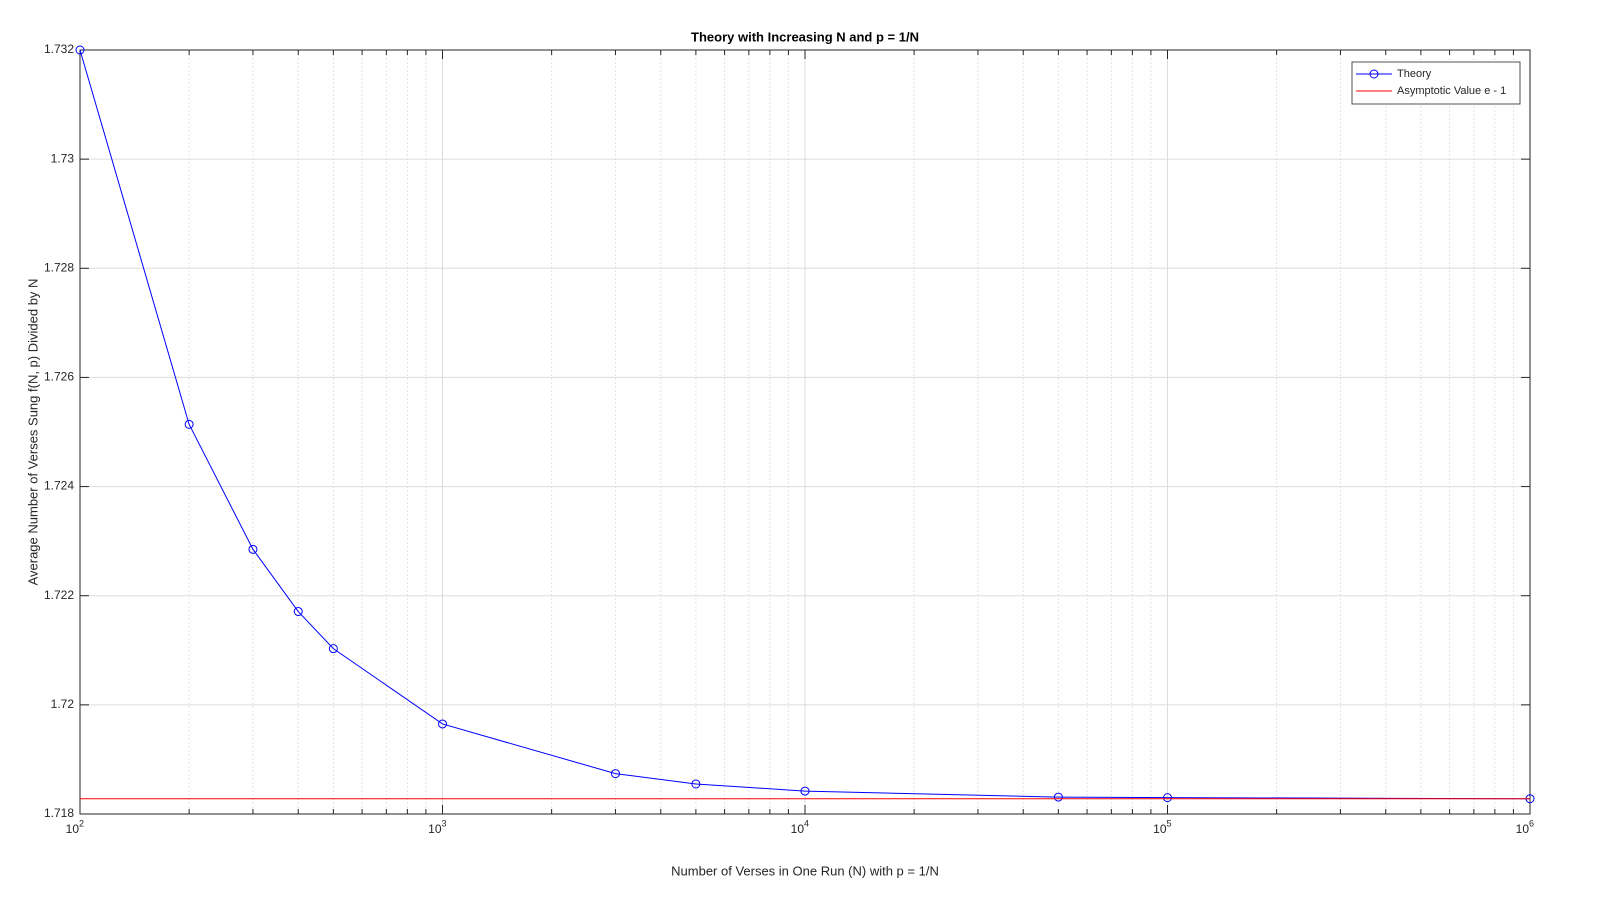 The height and width of the screenshot is (905, 1608). I want to click on y-tick-label: 1.73, so click(63, 158).